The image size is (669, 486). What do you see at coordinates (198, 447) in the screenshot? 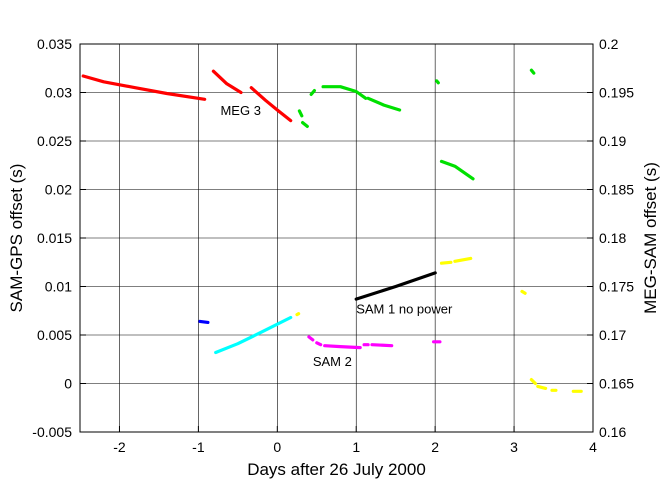
I see `x-tick-label: -1` at bounding box center [198, 447].